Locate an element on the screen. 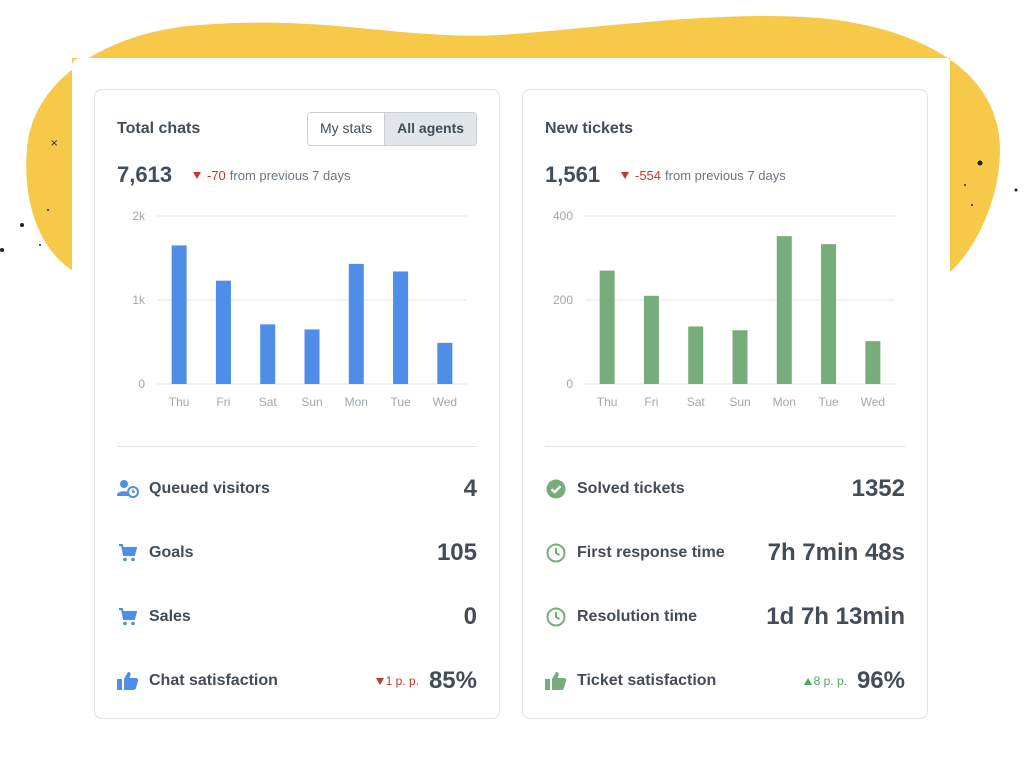  stat-value: 85% is located at coordinates (452, 680).